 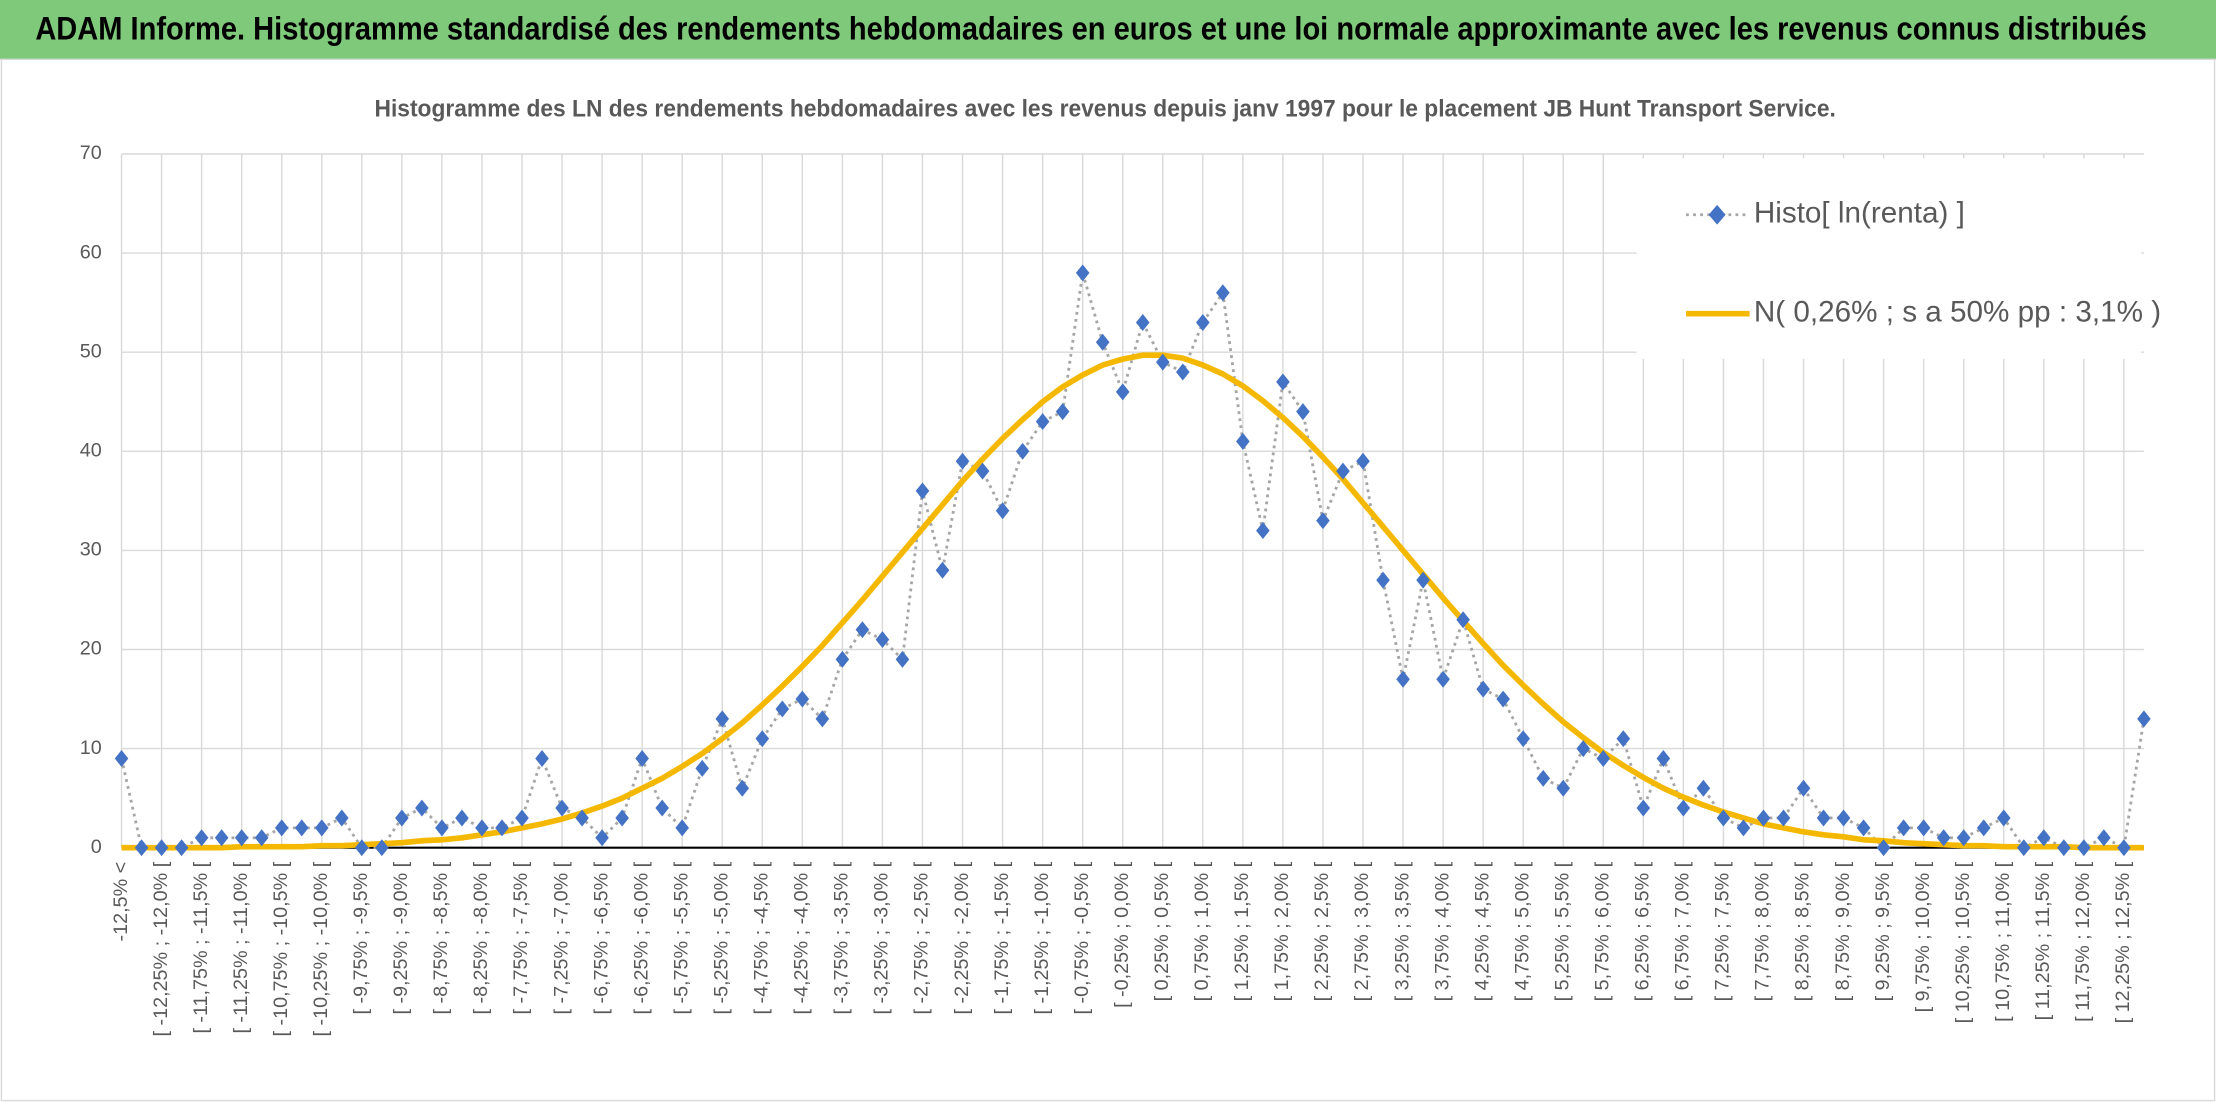 I want to click on x-tick-label: [ 4,75% ; 5,0% [, so click(x=1522, y=931).